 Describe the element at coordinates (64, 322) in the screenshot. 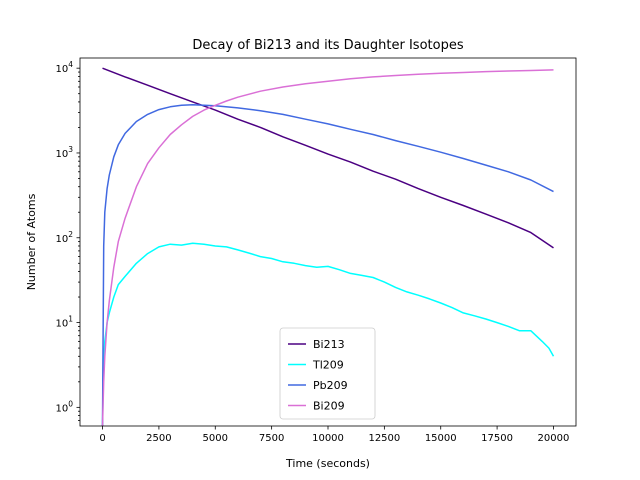

I see `y-tick-label: 10¹` at that location.